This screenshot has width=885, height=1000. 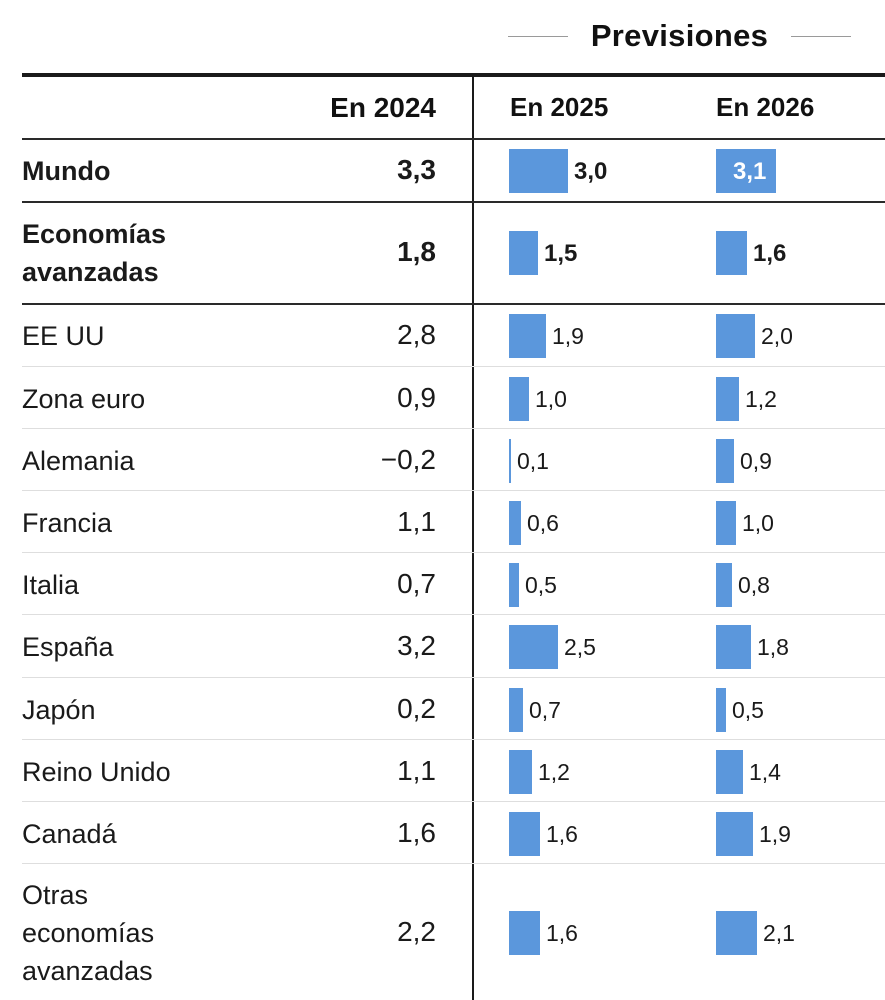 What do you see at coordinates (580, 647) in the screenshot?
I see `bar-label-2025: 2,5` at bounding box center [580, 647].